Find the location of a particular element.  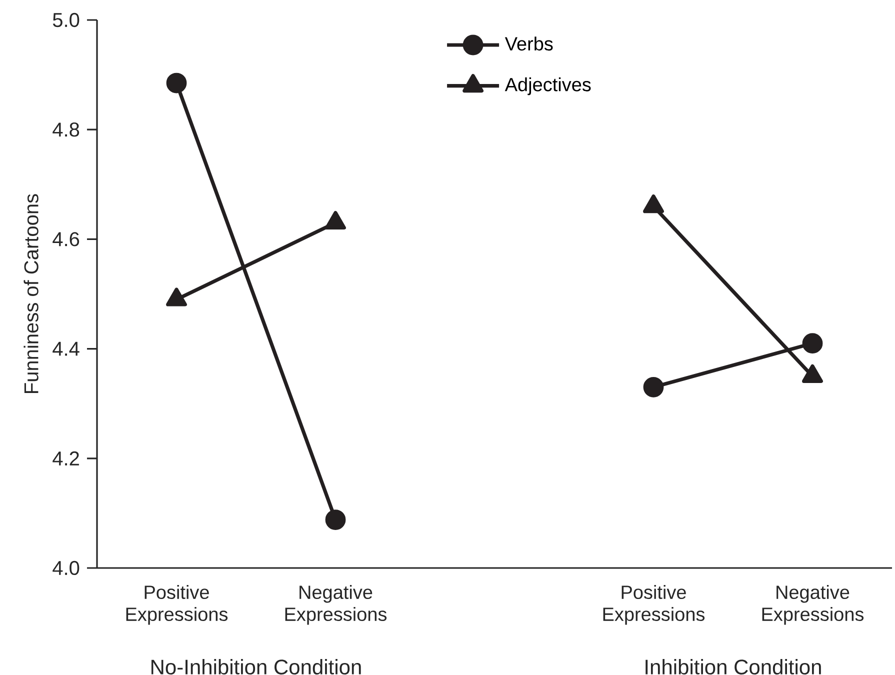

y-tick-label: 4.0 is located at coordinates (66, 568).